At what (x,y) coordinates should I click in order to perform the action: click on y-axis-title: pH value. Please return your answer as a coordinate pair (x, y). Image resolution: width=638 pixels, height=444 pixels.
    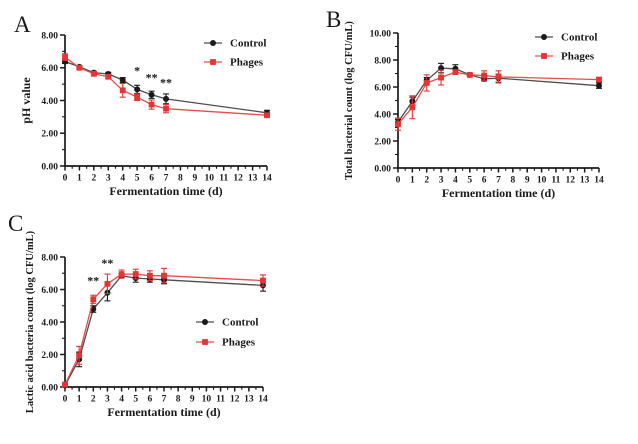
    Looking at the image, I should click on (26, 100).